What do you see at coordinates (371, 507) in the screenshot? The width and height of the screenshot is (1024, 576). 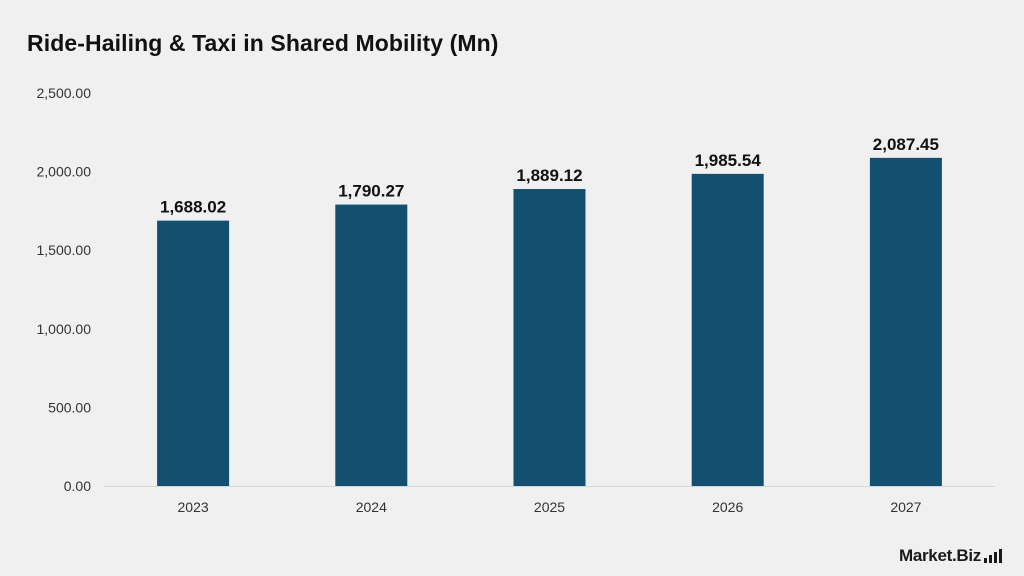 I see `x-tick-label: 2024` at bounding box center [371, 507].